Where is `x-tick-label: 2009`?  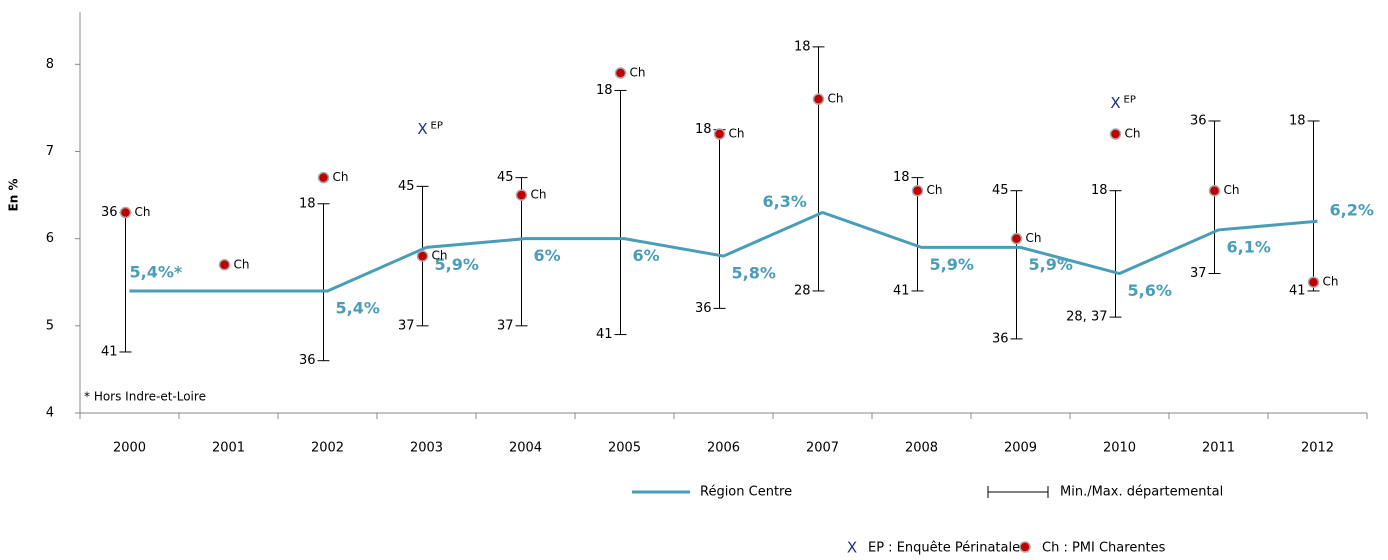 x-tick-label: 2009 is located at coordinates (1020, 448).